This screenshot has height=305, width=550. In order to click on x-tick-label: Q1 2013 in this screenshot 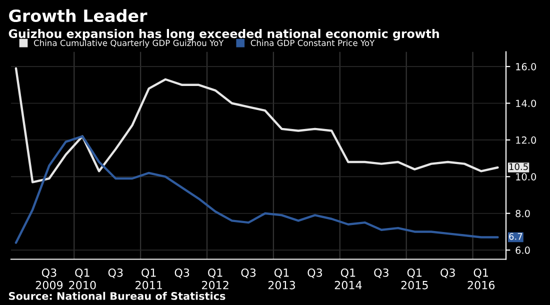, I will do `click(282, 279)`.